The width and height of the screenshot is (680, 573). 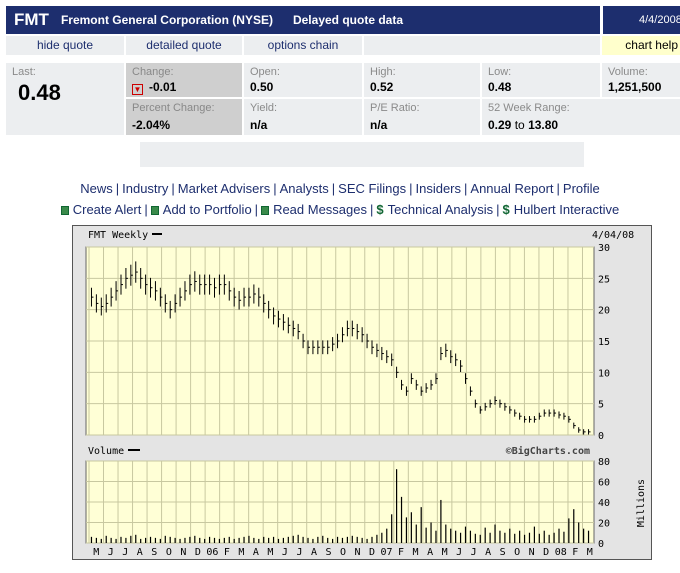 What do you see at coordinates (24, 72) in the screenshot?
I see `last-label: Last:` at bounding box center [24, 72].